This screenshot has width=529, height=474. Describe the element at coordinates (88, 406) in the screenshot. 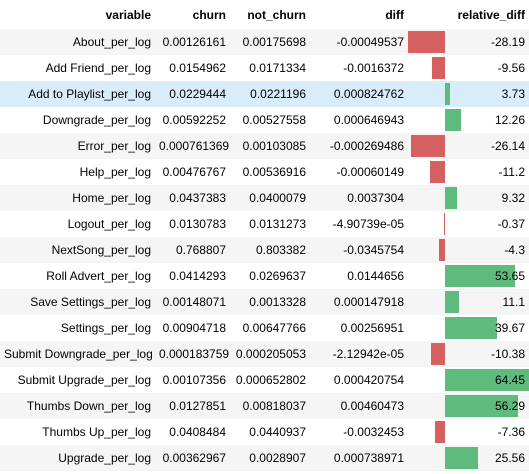

I see `cell-variable: Thumbs Down_per_log` at that location.